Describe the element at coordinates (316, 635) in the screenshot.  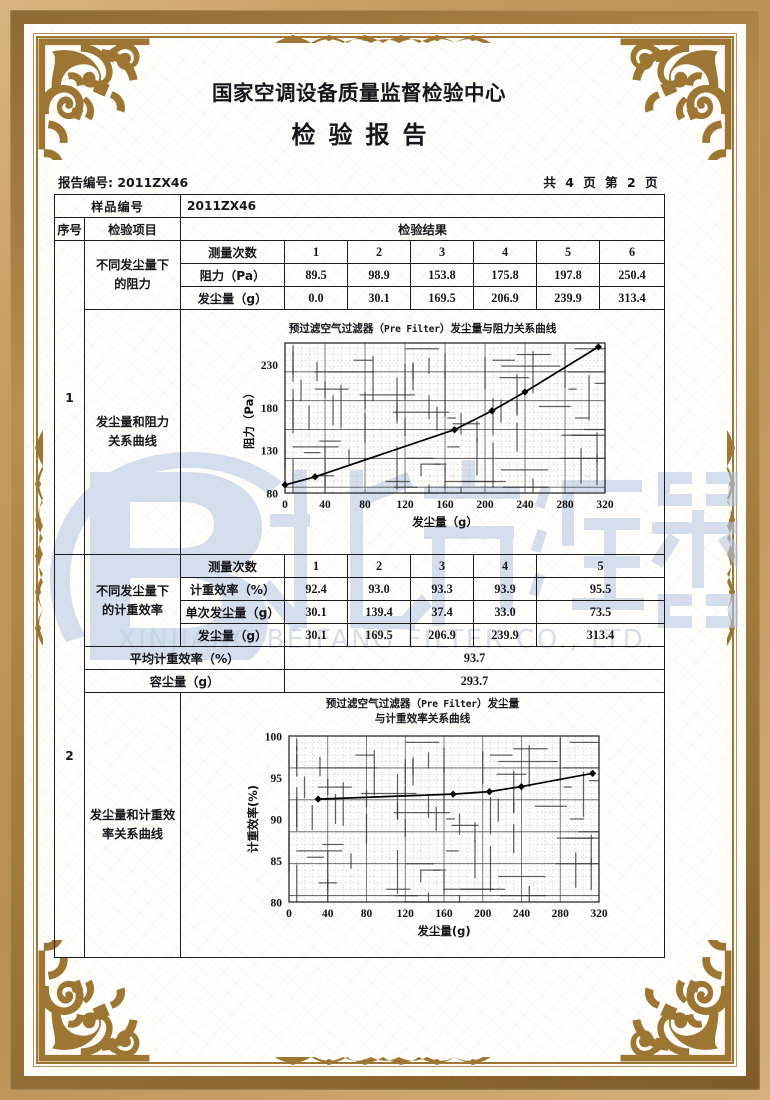
I see `dust2-1: 30.1` at that location.